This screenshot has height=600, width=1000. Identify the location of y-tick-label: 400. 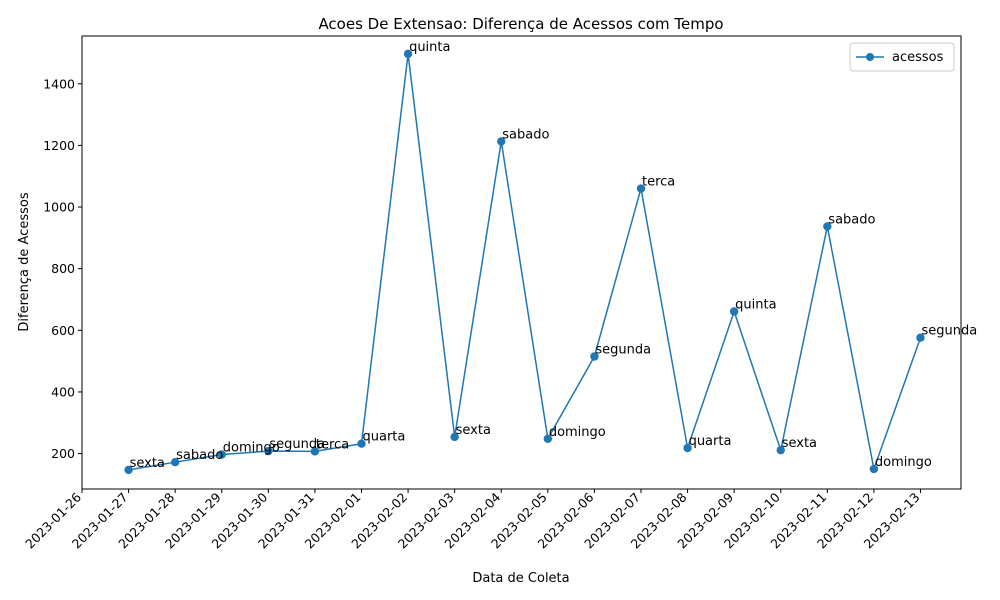
(63, 391).